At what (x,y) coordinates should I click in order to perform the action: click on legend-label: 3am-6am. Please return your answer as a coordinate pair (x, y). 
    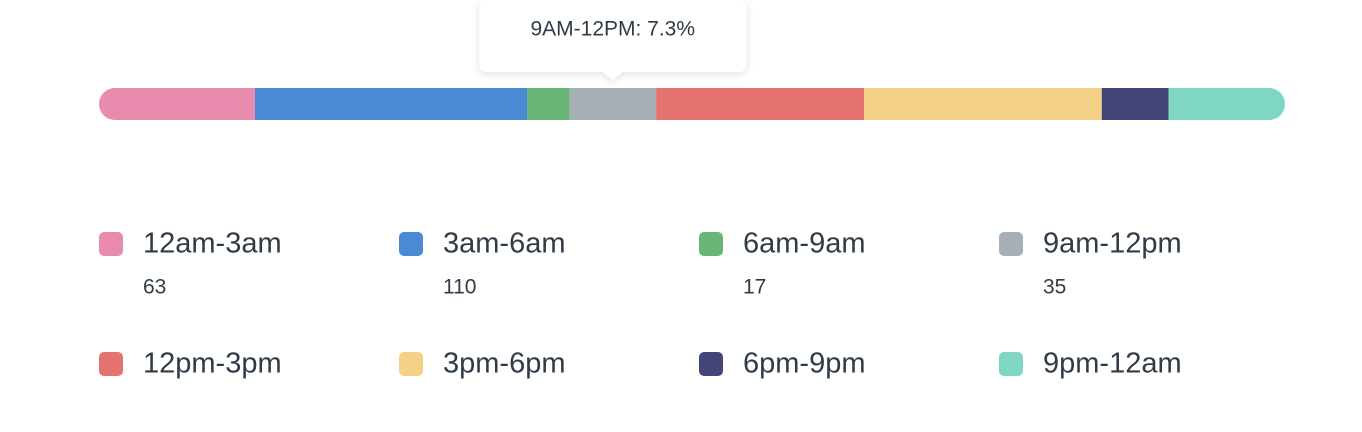
    Looking at the image, I should click on (504, 244).